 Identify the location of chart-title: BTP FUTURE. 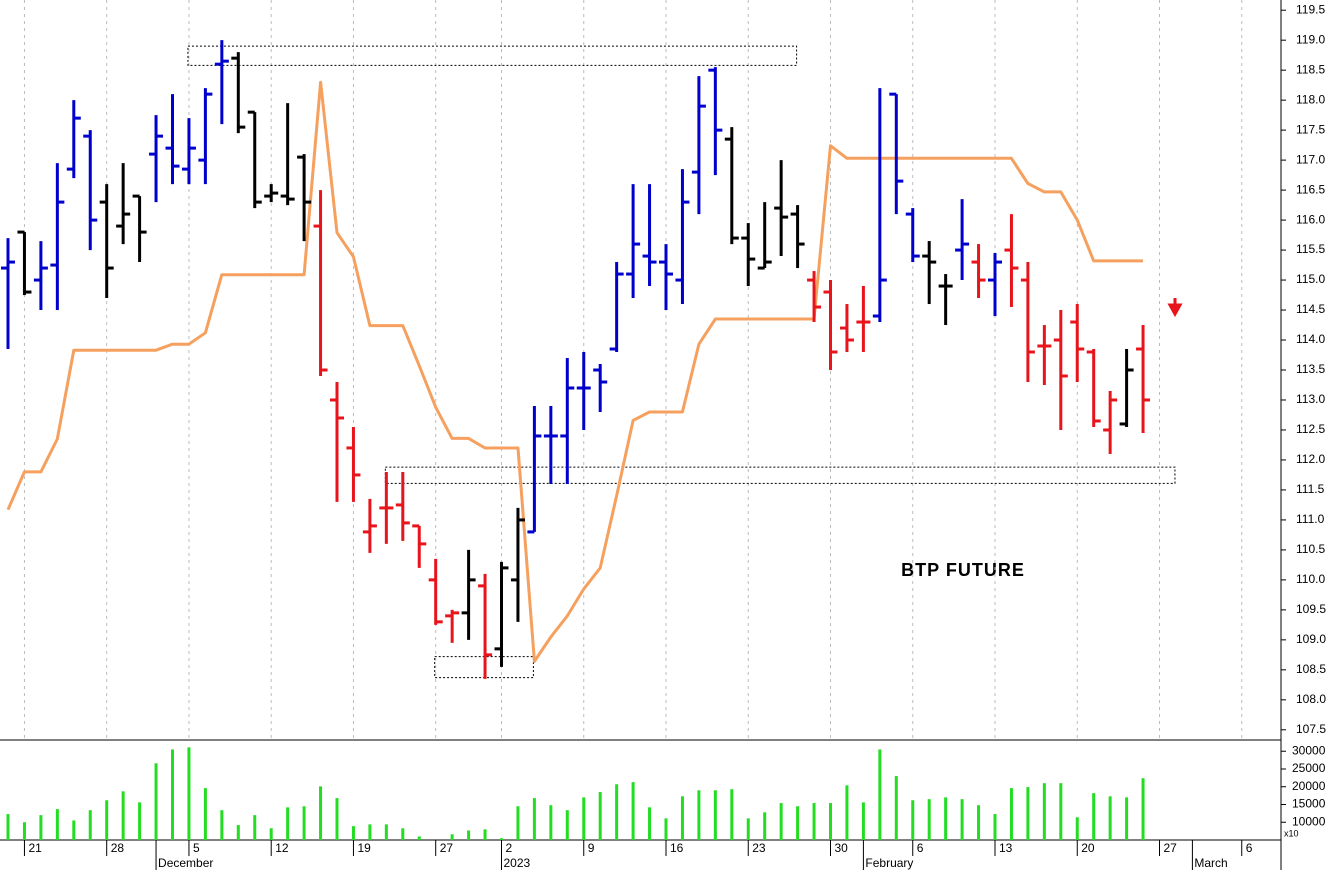
(963, 570).